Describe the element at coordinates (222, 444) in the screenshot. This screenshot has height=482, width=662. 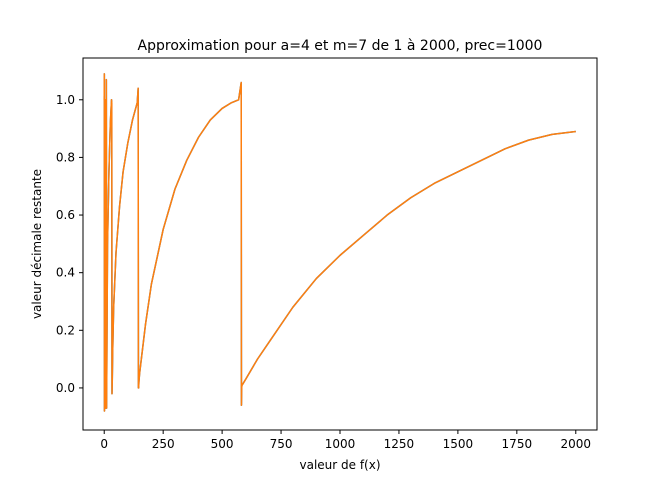
I see `x-tick-label: 500` at that location.